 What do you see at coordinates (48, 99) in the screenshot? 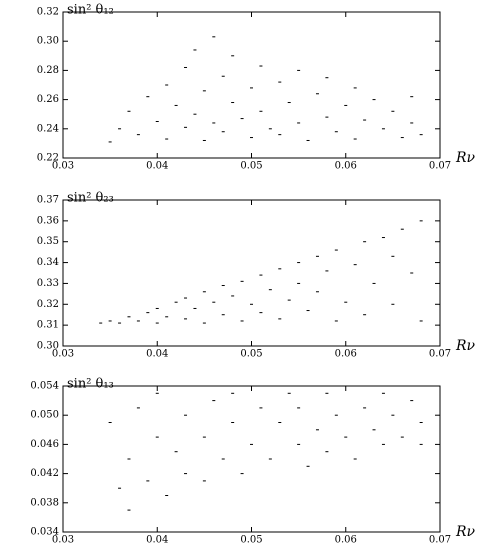
I see `y-tick-label: 0.26` at bounding box center [48, 99].